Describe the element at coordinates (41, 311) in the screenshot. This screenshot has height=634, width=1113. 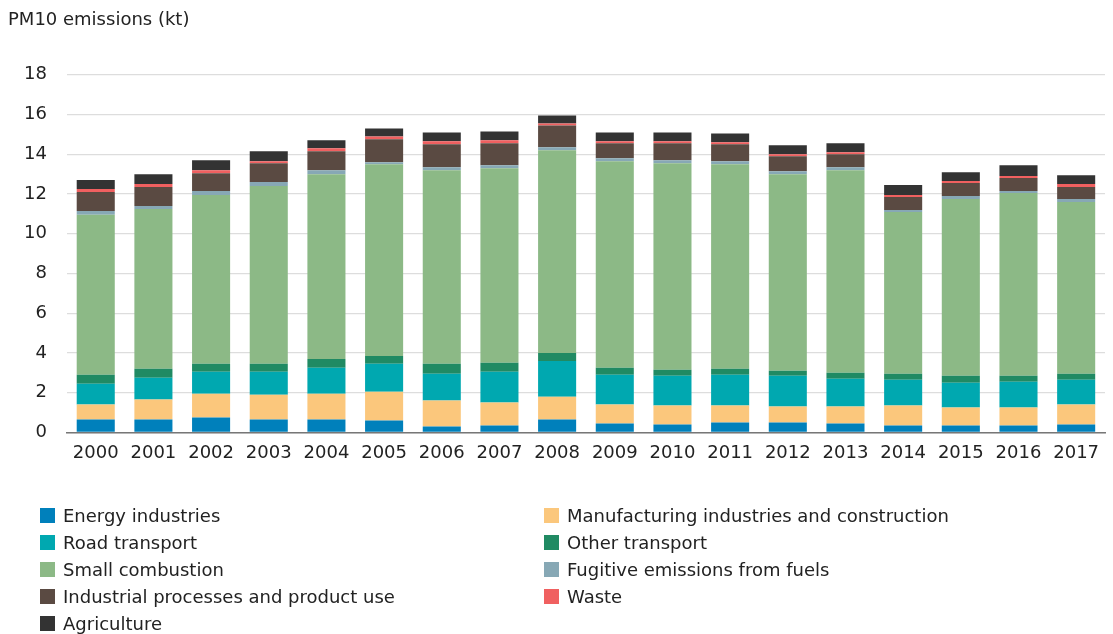
I see `y-tick-label: 6` at that location.